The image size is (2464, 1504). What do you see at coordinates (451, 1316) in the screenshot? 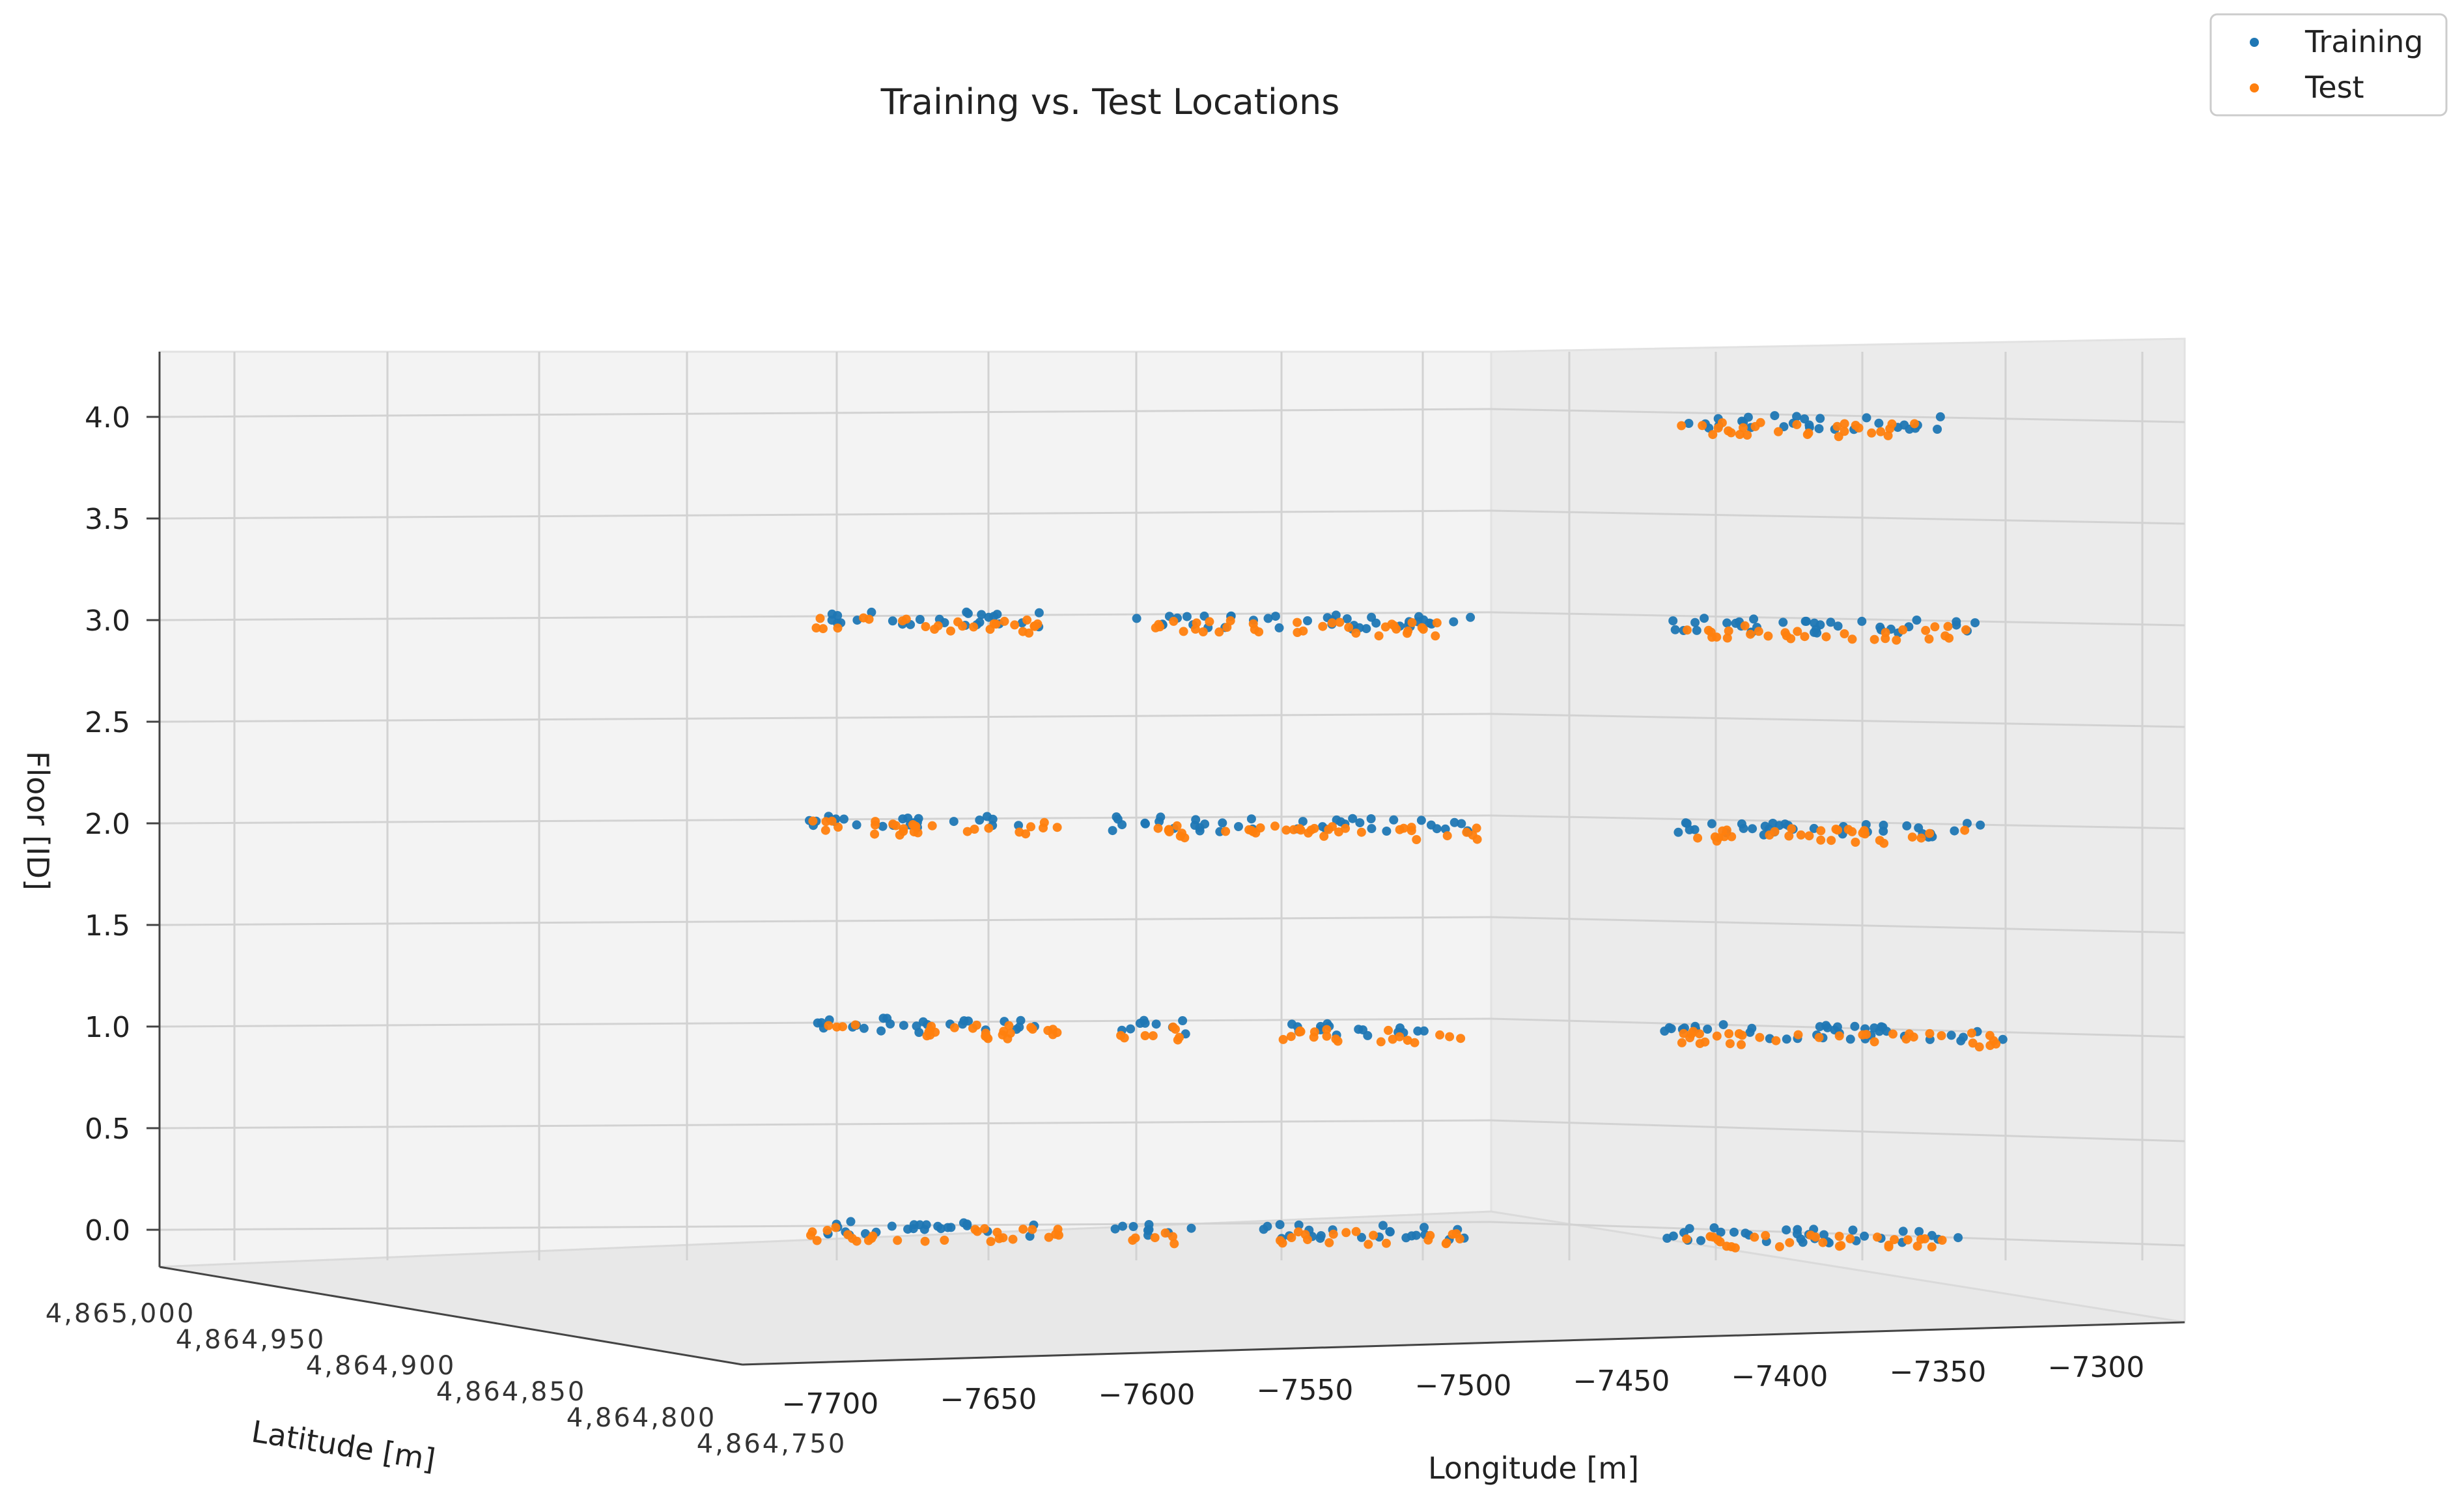
I see `y-axis-line` at bounding box center [451, 1316].